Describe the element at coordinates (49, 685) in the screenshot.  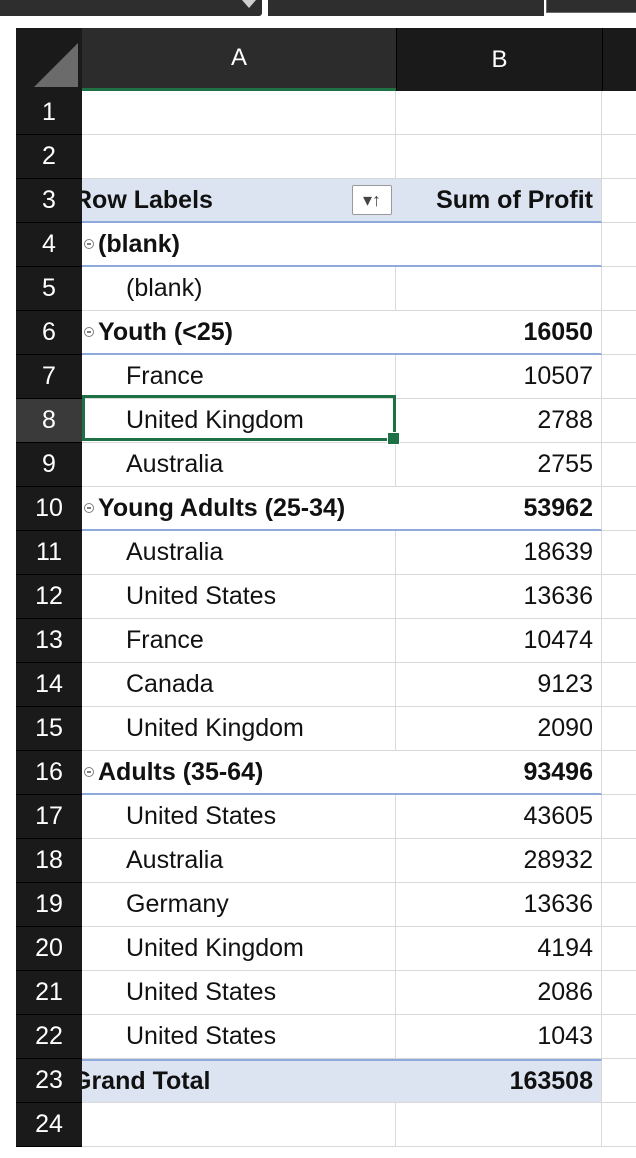
I see `row-header: 14` at that location.